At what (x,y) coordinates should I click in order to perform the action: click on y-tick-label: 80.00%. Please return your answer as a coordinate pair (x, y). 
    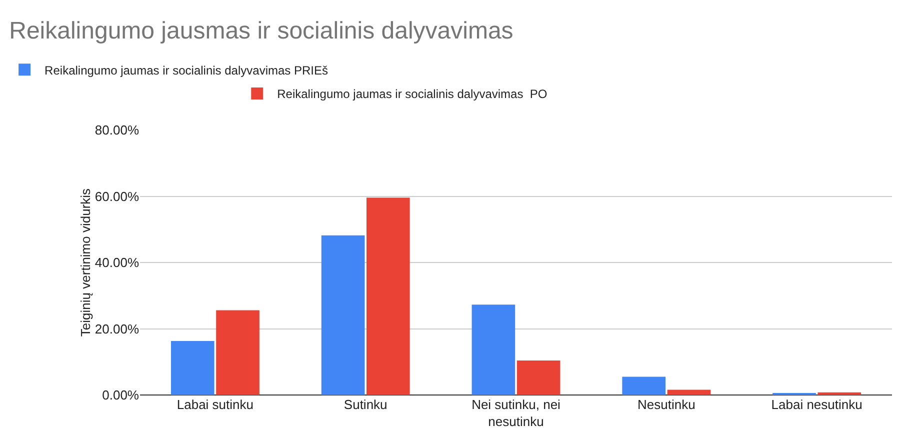
    Looking at the image, I should click on (117, 130).